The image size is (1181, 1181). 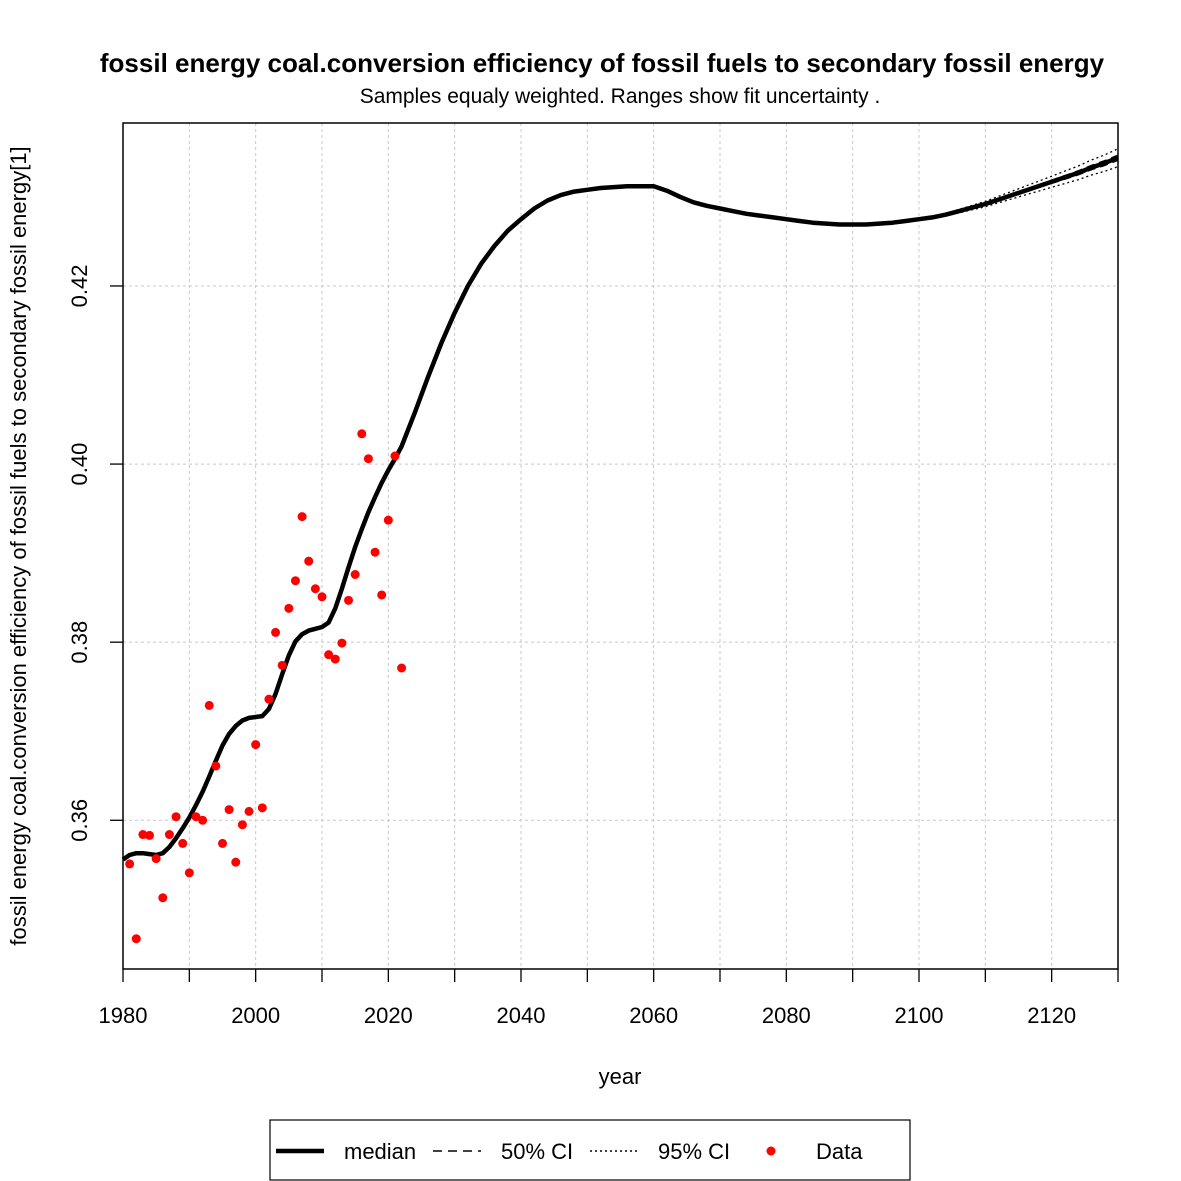 I want to click on data-points, so click(x=266, y=686).